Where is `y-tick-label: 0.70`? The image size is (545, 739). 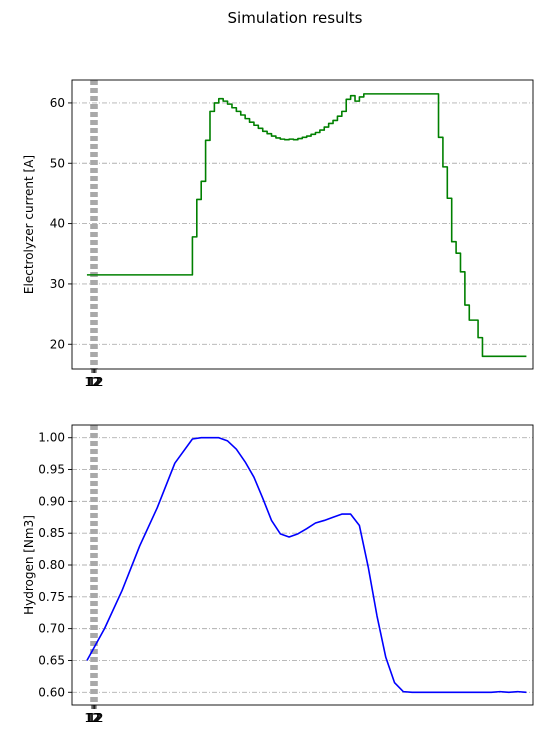 y-tick-label: 0.70 is located at coordinates (51, 629).